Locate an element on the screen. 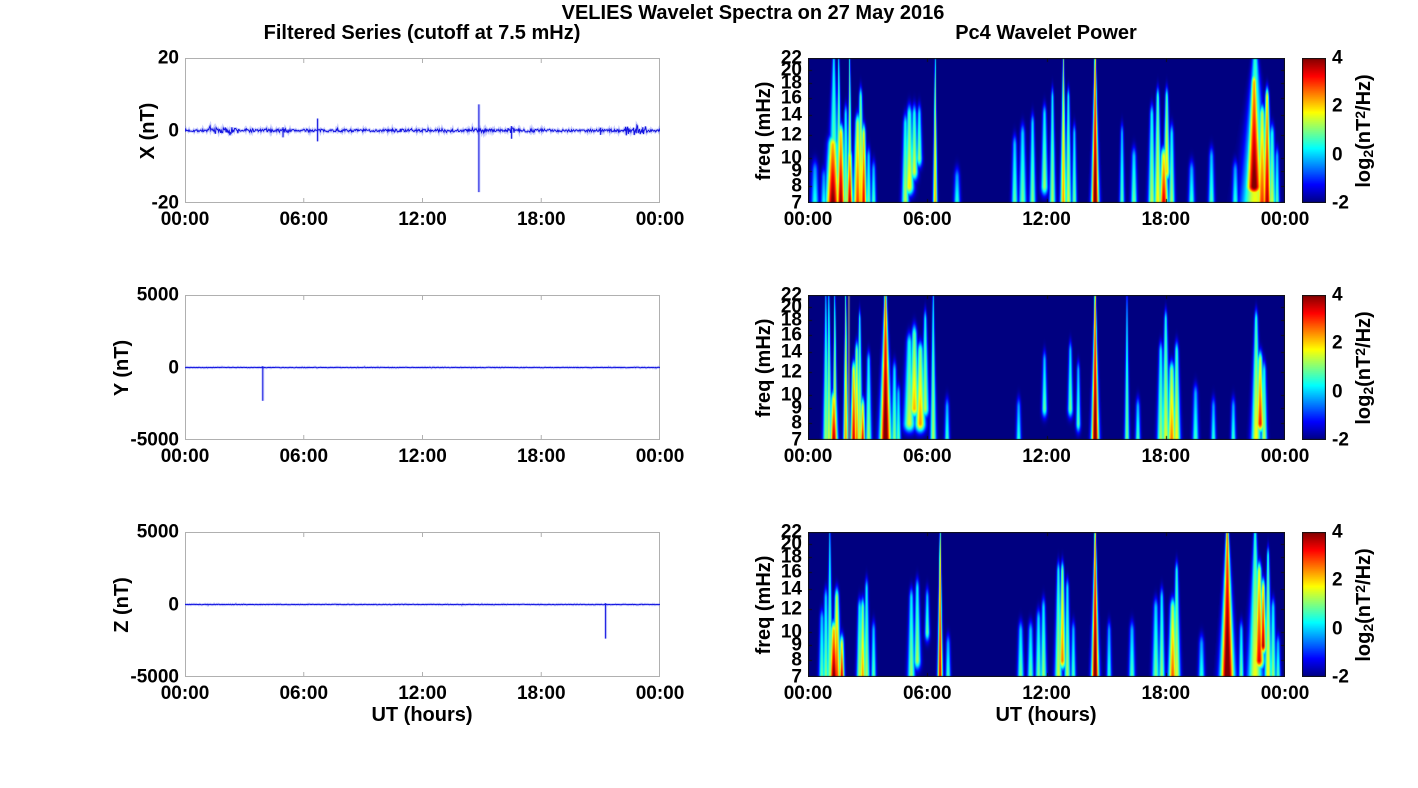 The width and height of the screenshot is (1418, 788). right-x-axis-label: UT (hours) is located at coordinates (1046, 715).